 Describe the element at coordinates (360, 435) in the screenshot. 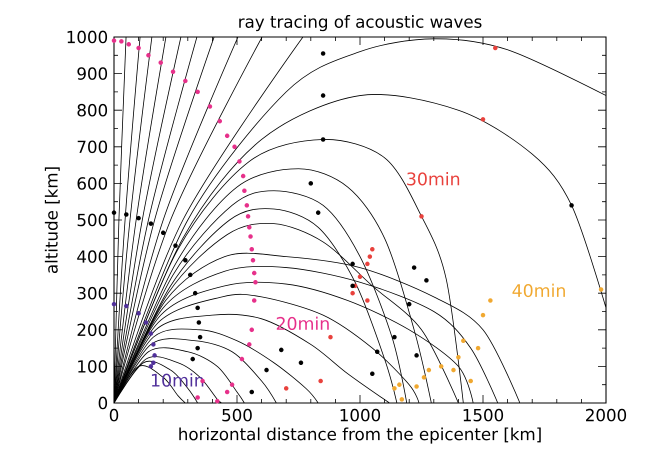

I see `x-axis-title: horizontal distance from the epicenter [km]` at that location.